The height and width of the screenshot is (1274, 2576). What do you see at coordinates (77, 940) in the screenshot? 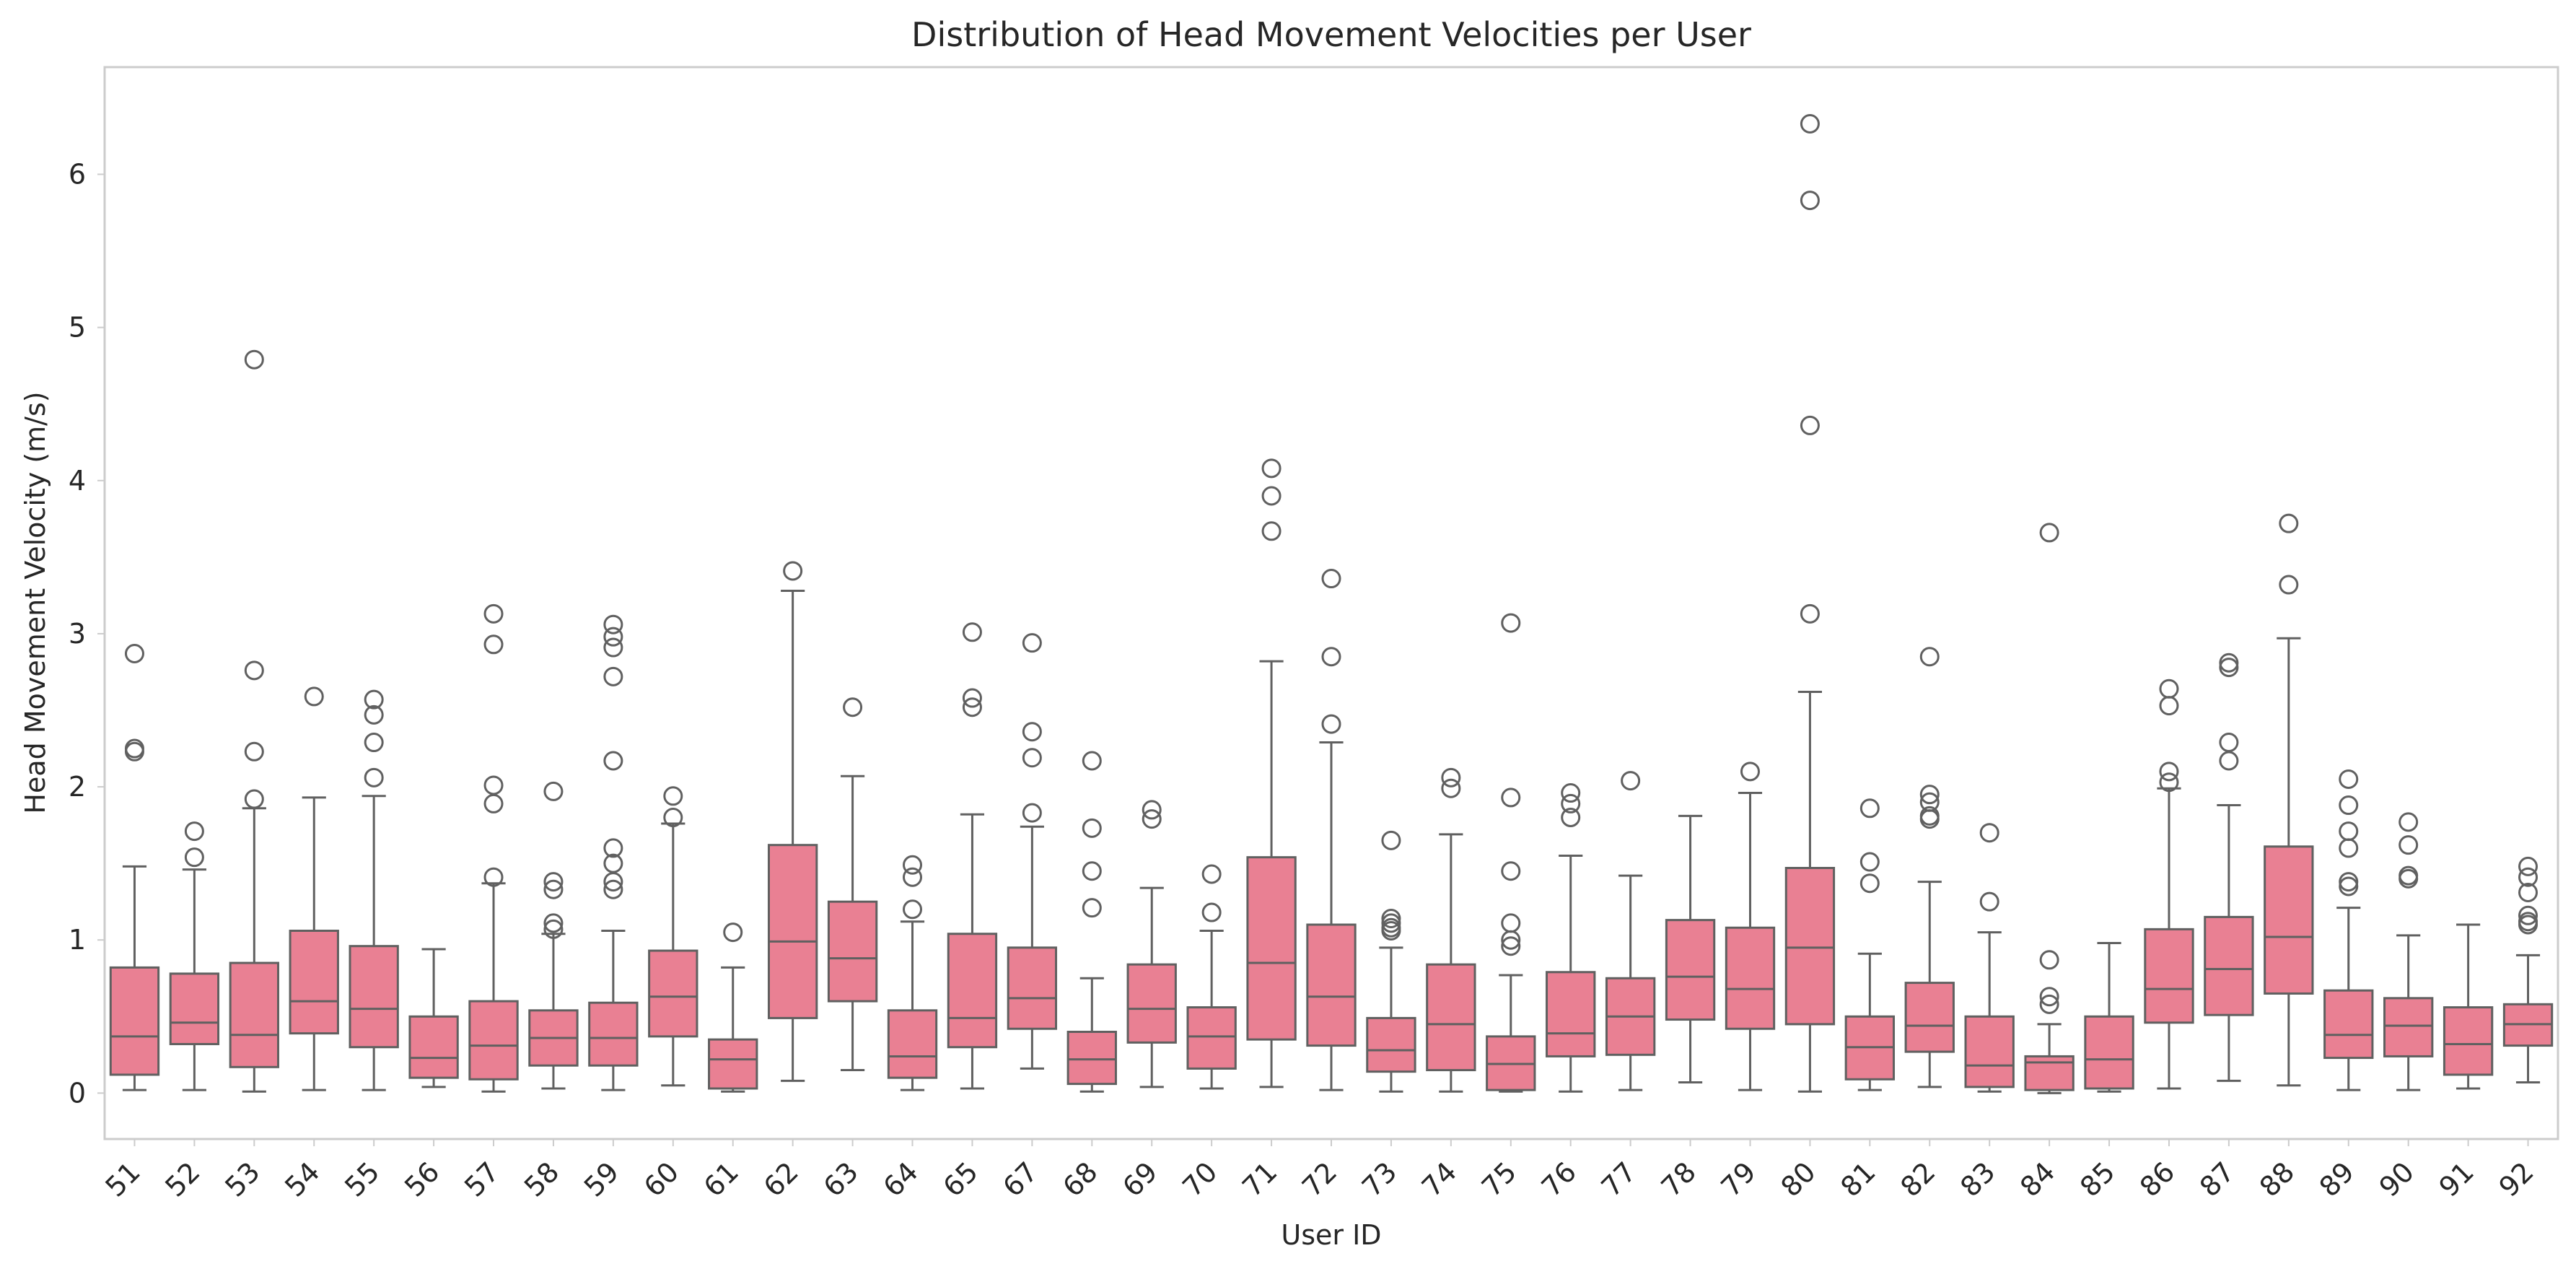
I see `y-tick-label: 1` at bounding box center [77, 940].